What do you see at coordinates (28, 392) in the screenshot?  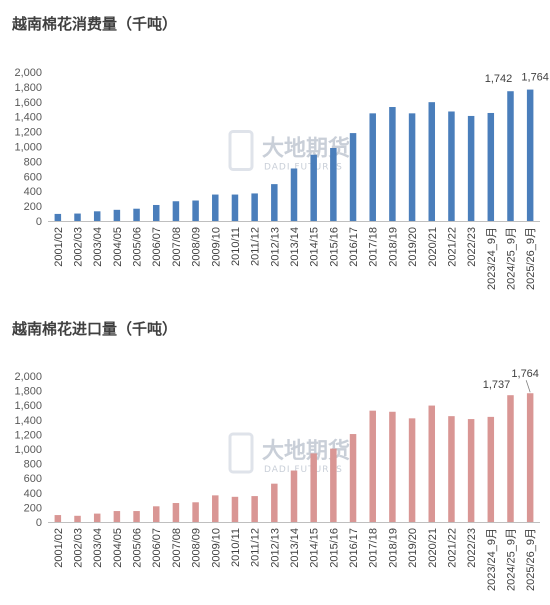 I see `y-tick-label: 1,800` at bounding box center [28, 392].